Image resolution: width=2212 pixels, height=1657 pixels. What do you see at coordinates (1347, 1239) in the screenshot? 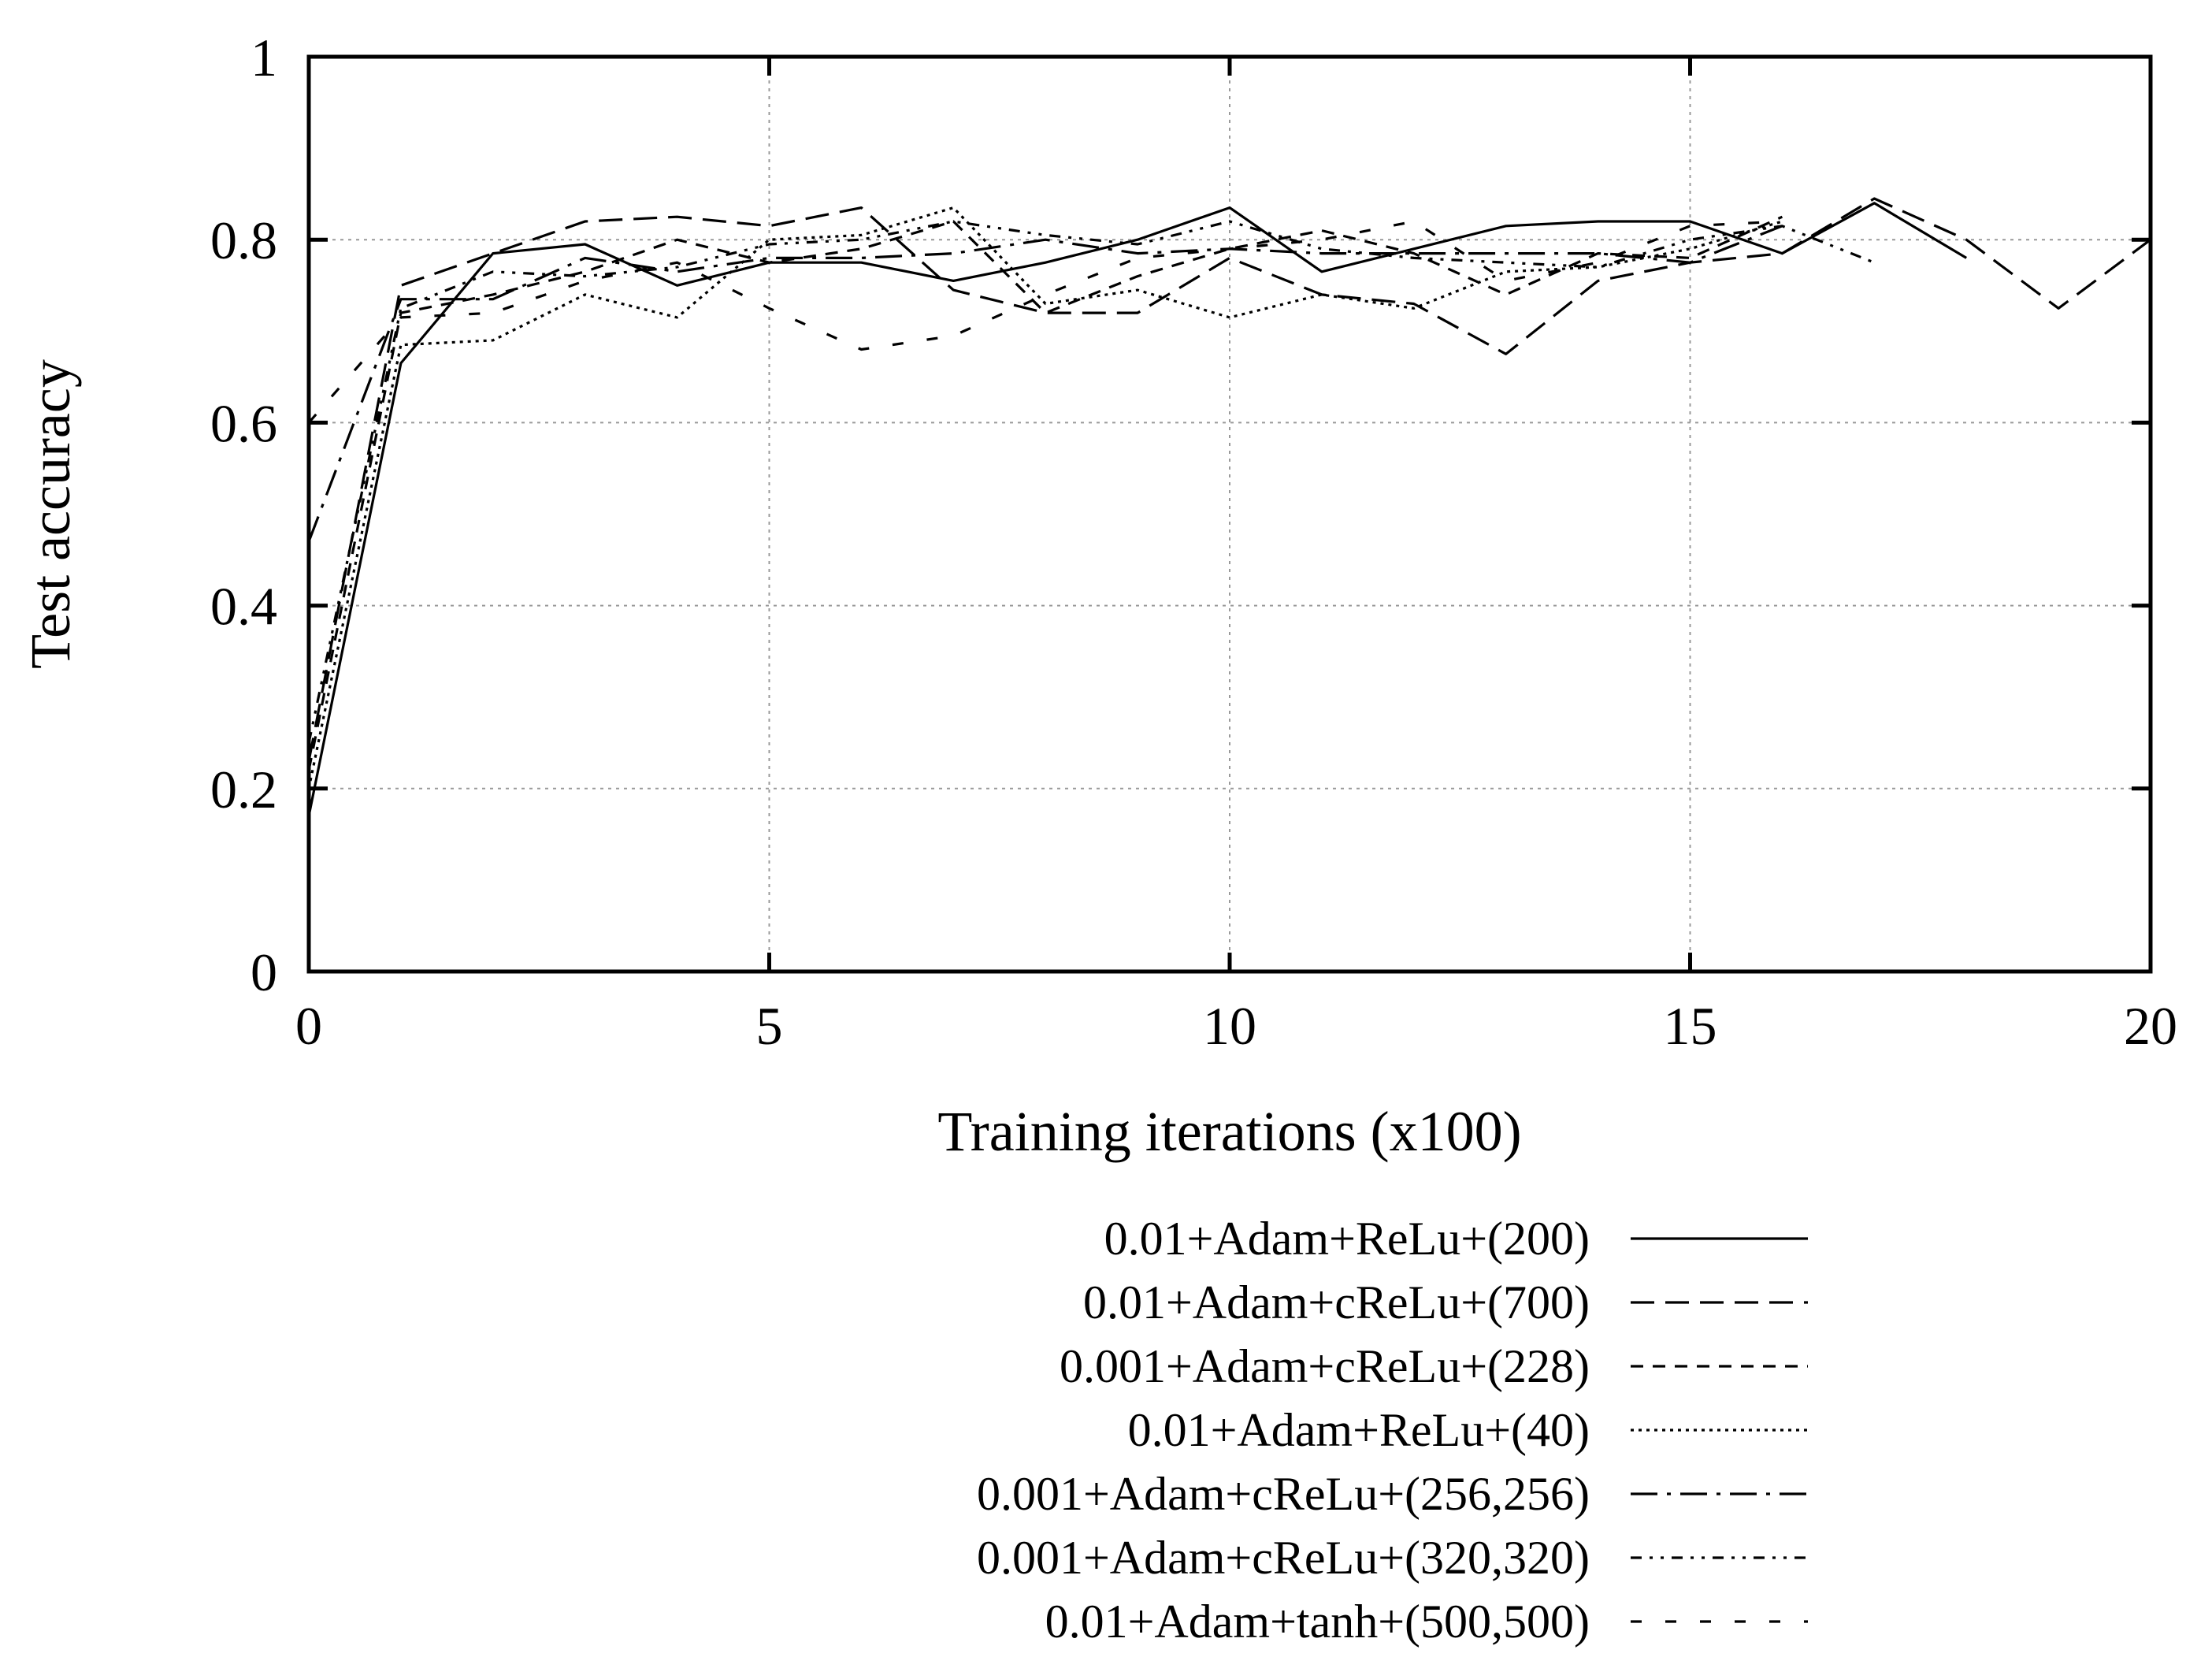
I see `legend-label: 0.01+Adam+ReLu+(200)` at bounding box center [1347, 1239].